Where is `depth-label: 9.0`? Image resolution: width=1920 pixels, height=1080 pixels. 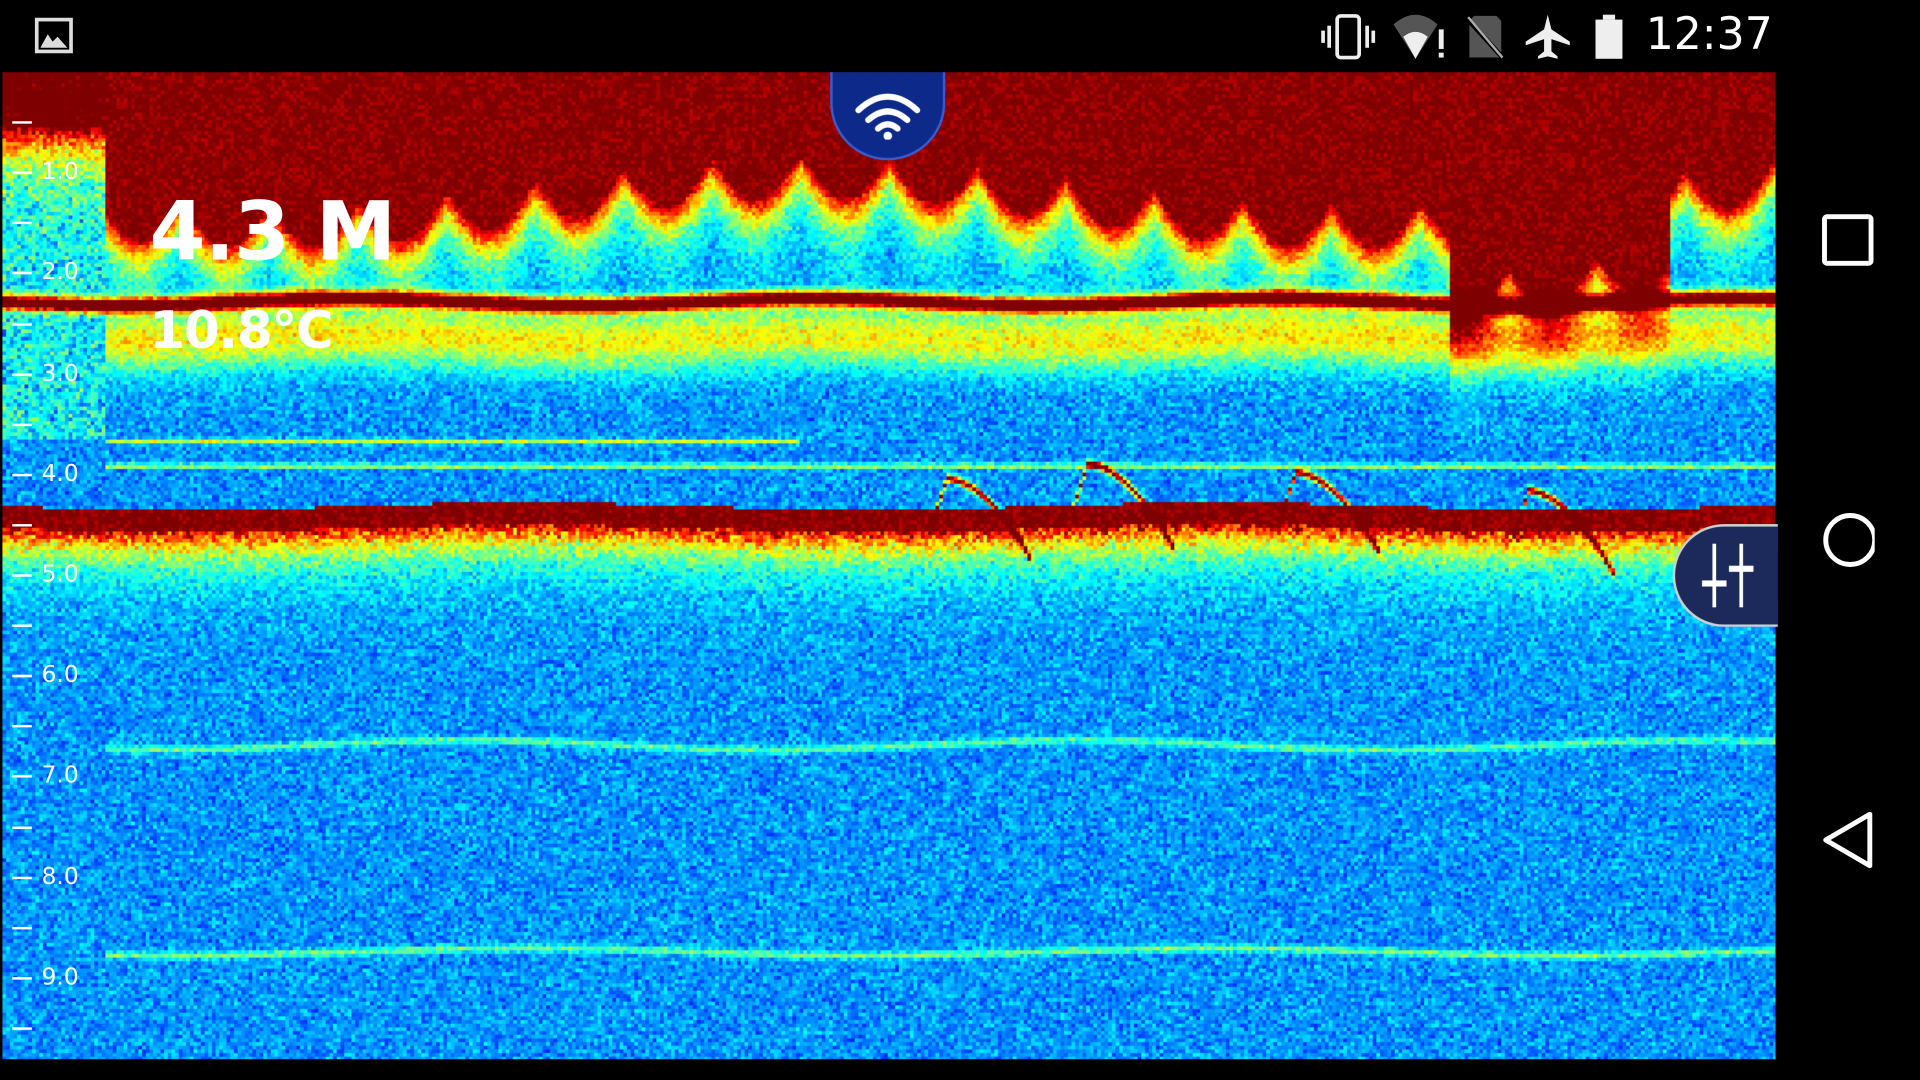 depth-label: 9.0 is located at coordinates (60, 977).